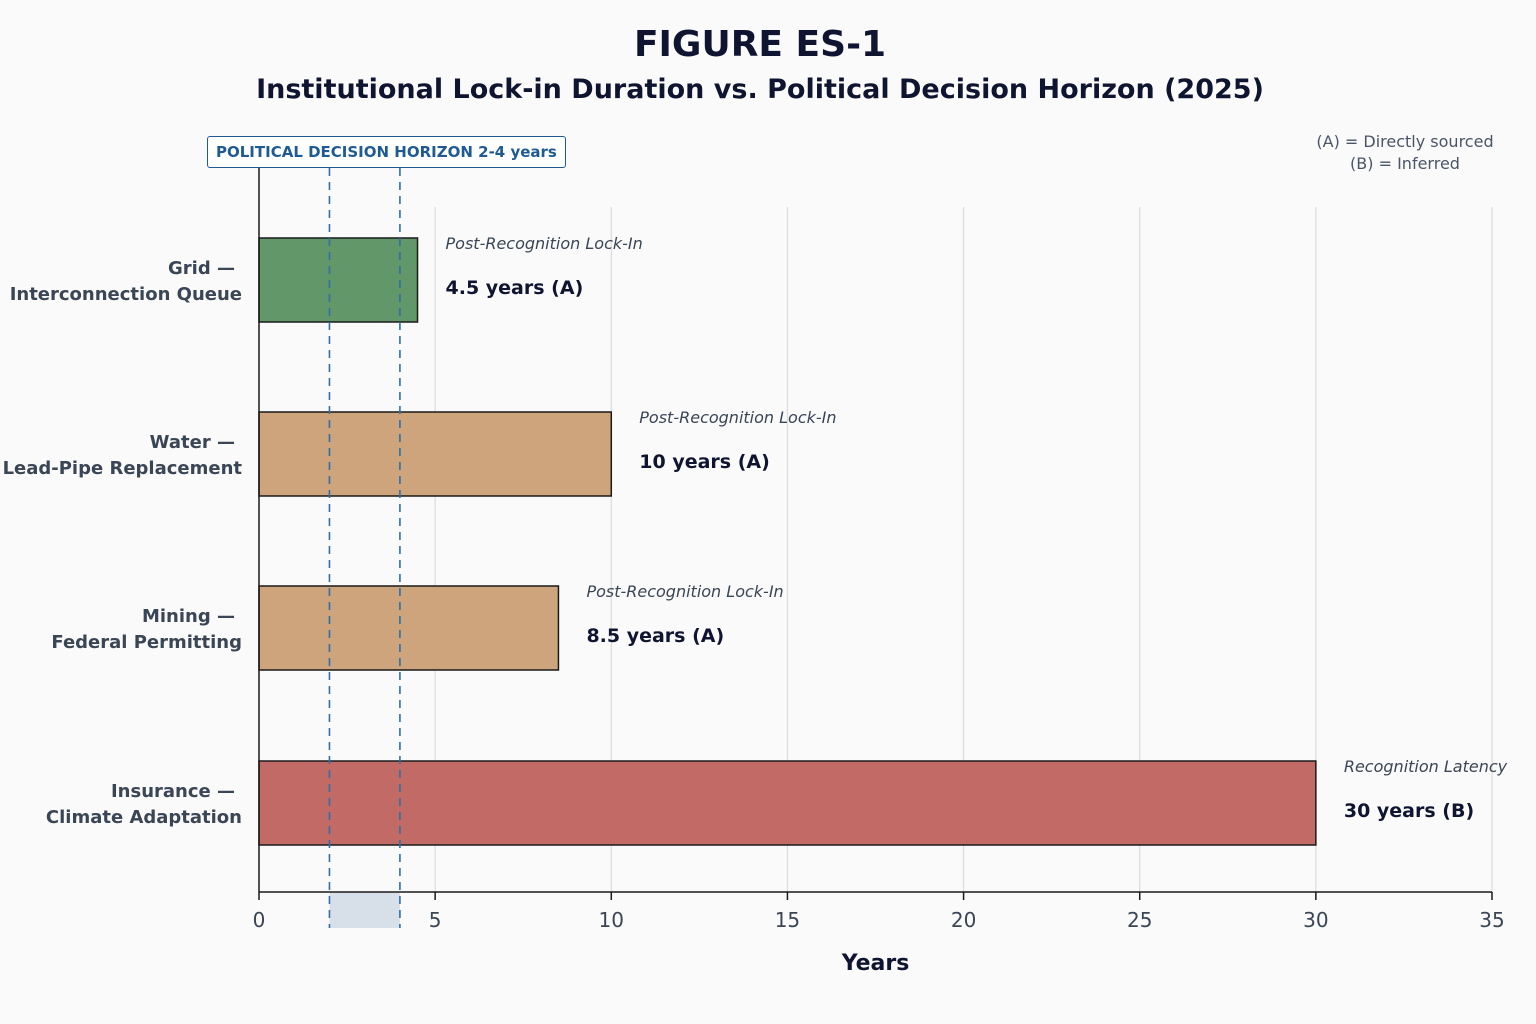 Image resolution: width=1536 pixels, height=1024 pixels. Describe the element at coordinates (760, 44) in the screenshot. I see `figure-title: FIGURE ES-1` at that location.